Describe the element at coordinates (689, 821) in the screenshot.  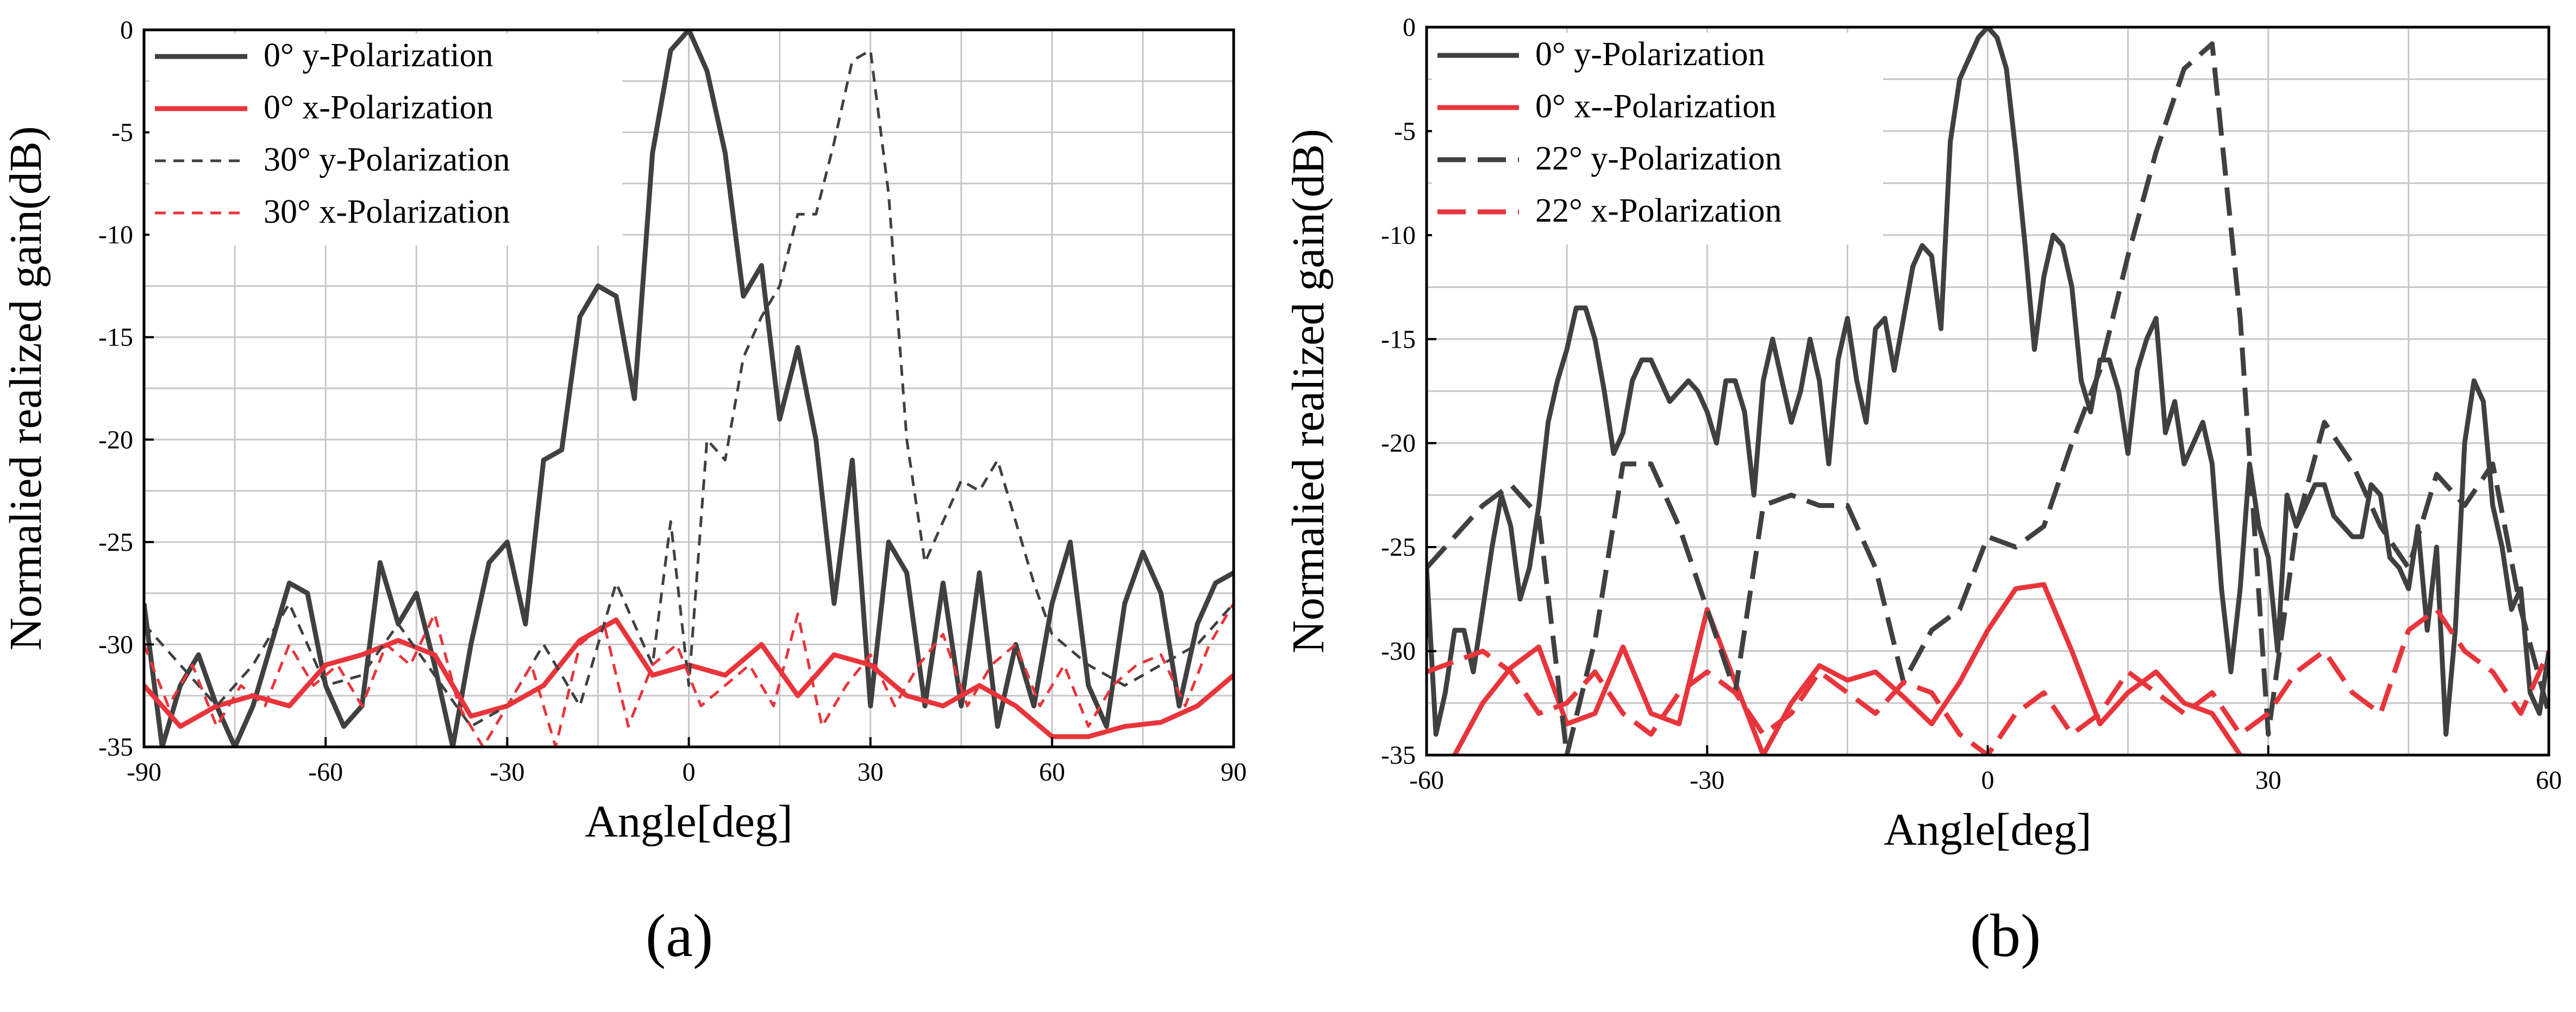
I see `x-axis-label-a: Angle[deg]` at that location.